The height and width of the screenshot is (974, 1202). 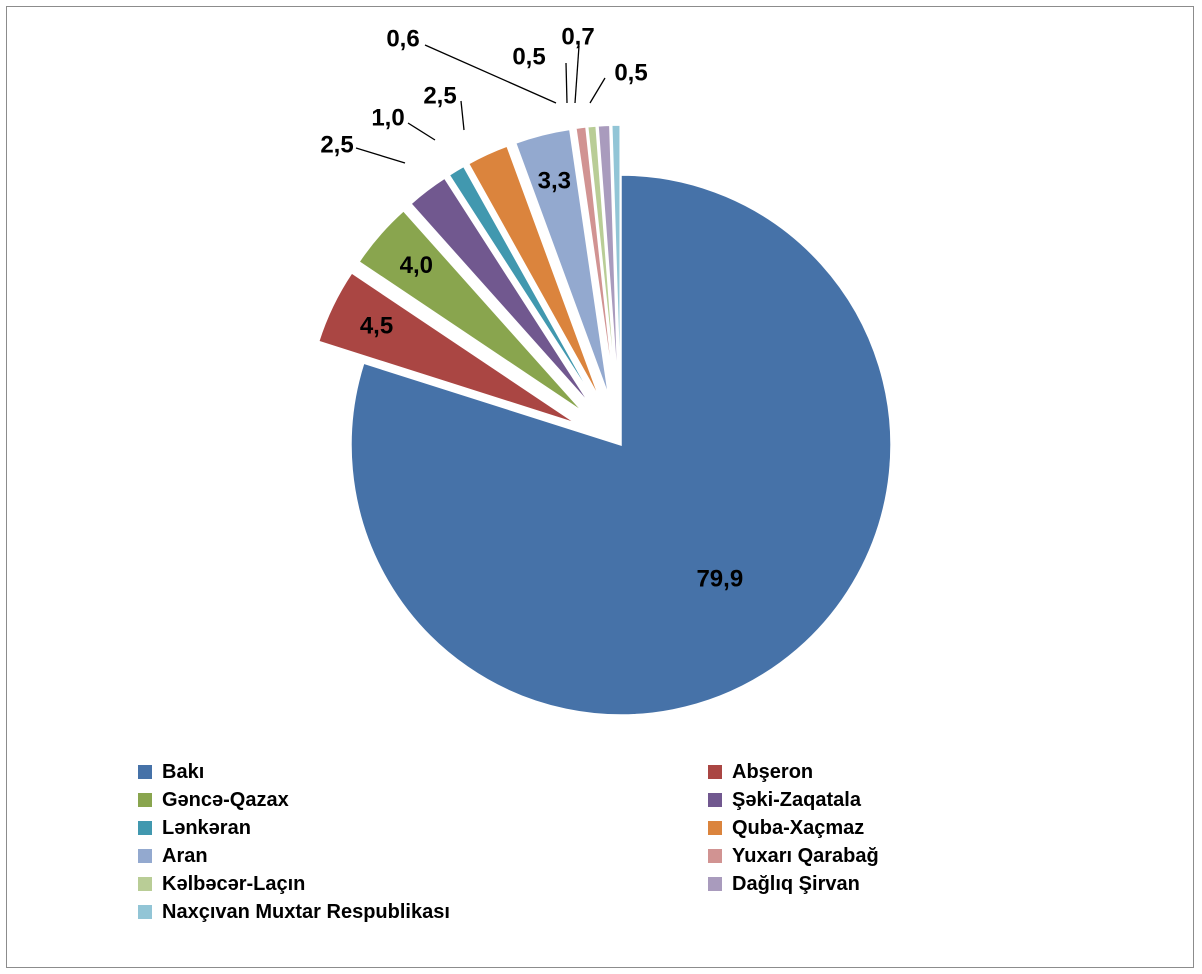 What do you see at coordinates (306, 911) in the screenshot?
I see `legend-label: Naxçıvan Muxtar Respublikası` at bounding box center [306, 911].